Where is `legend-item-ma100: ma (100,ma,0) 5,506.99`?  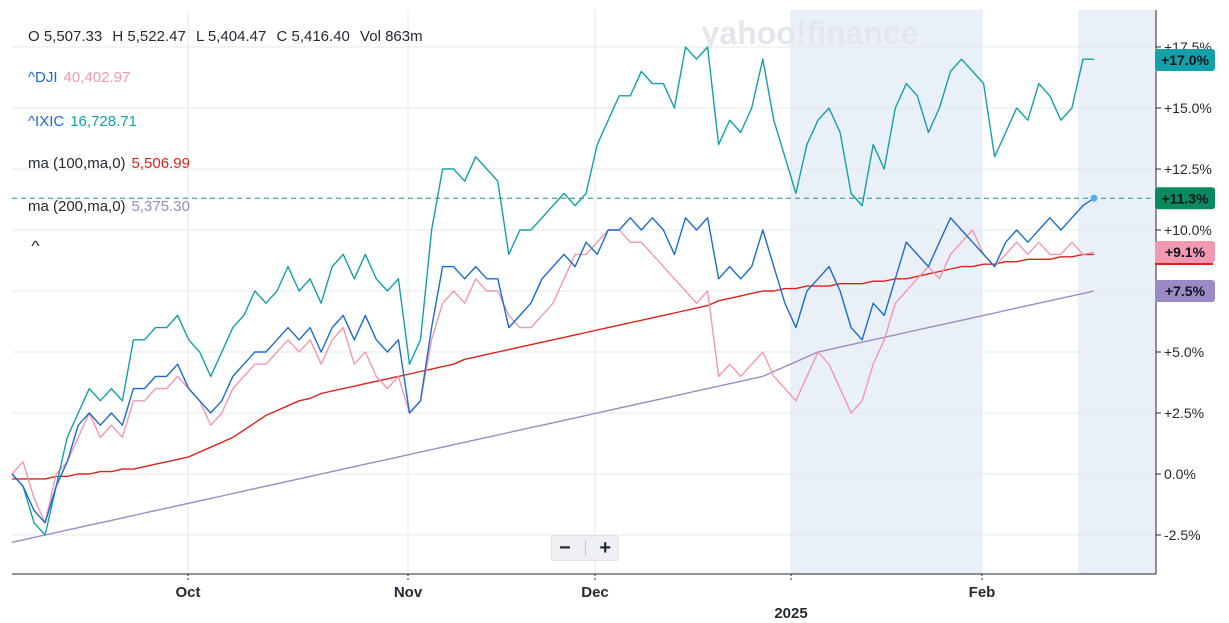 legend-item-ma100: ma (100,ma,0) 5,506.99 is located at coordinates (109, 163).